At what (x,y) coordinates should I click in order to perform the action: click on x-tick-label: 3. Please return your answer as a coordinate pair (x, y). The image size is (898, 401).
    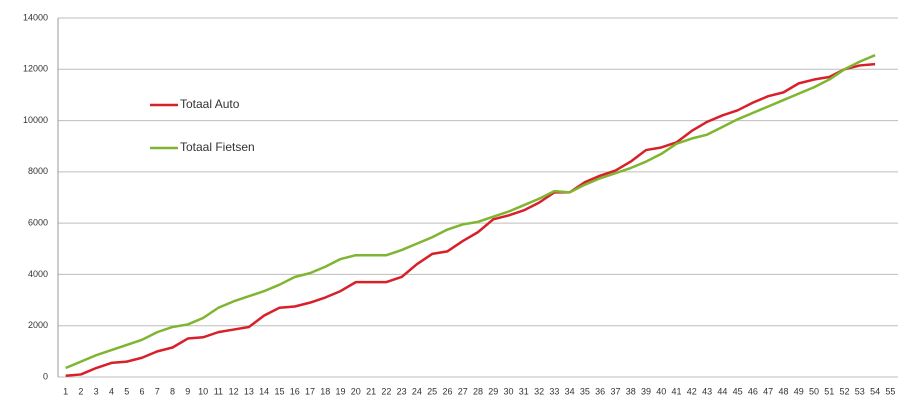
    Looking at the image, I should click on (96, 391).